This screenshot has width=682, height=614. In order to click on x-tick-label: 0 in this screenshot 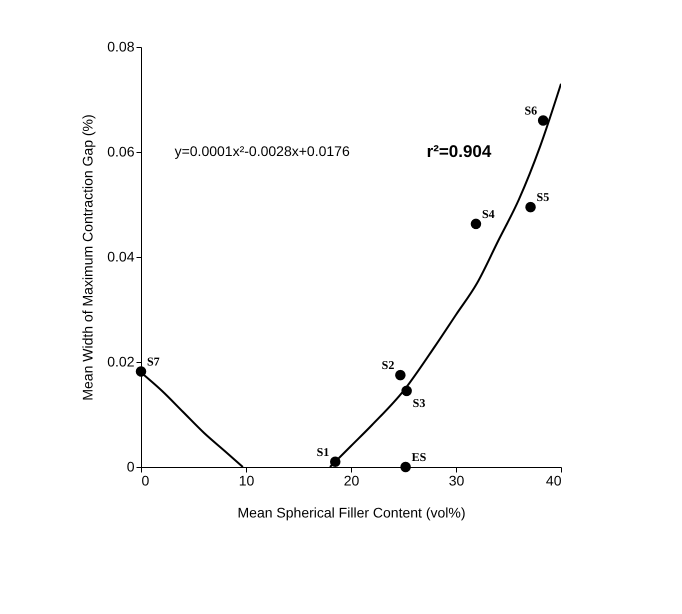, I will do `click(146, 480)`.